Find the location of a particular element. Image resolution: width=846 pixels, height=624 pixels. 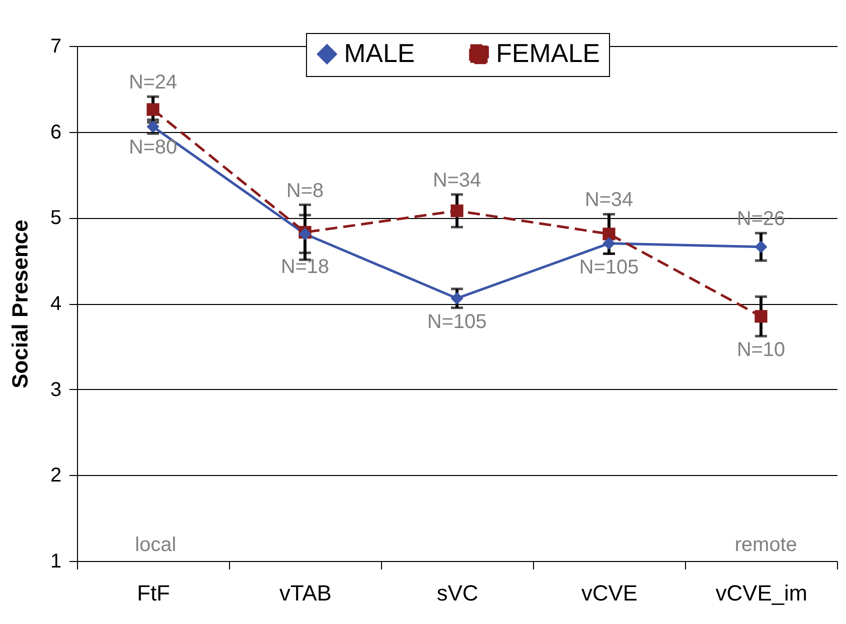

y-tick-label: 2 is located at coordinates (56, 475).